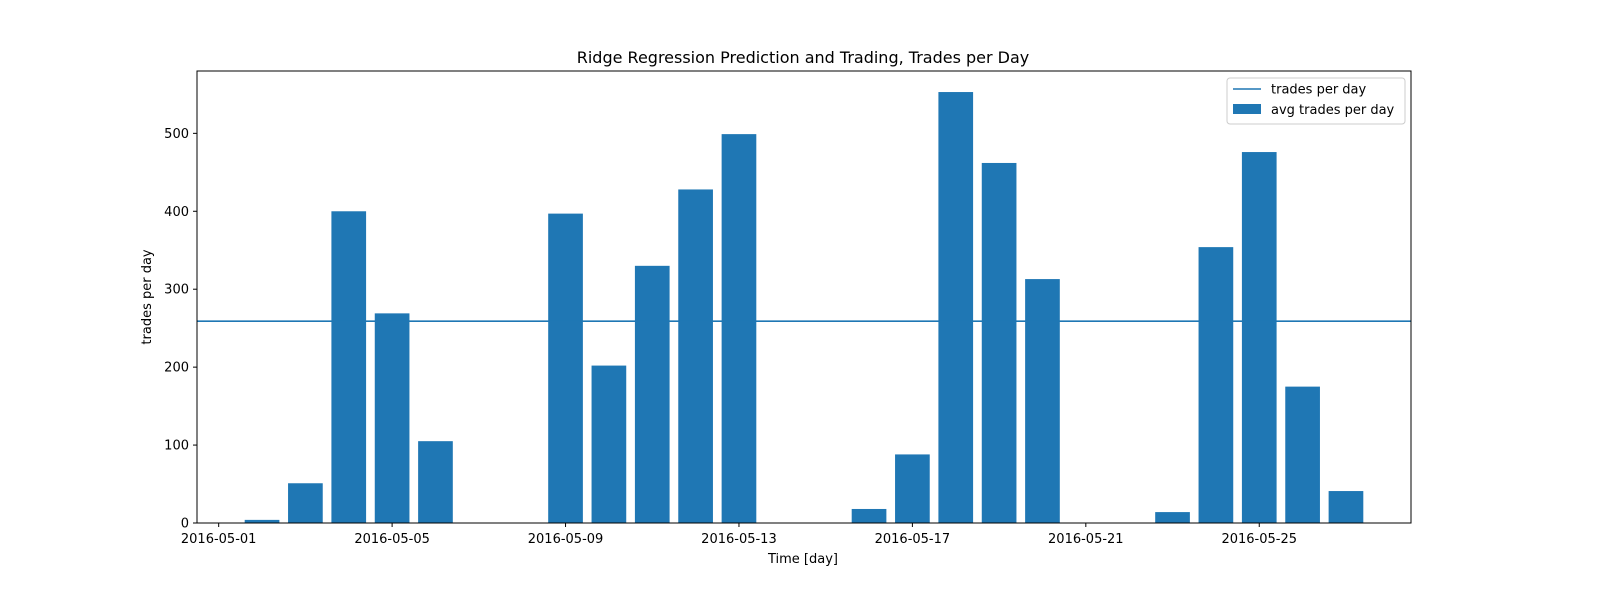  Describe the element at coordinates (913, 539) in the screenshot. I see `x-tick-label: 2016-05-17` at that location.